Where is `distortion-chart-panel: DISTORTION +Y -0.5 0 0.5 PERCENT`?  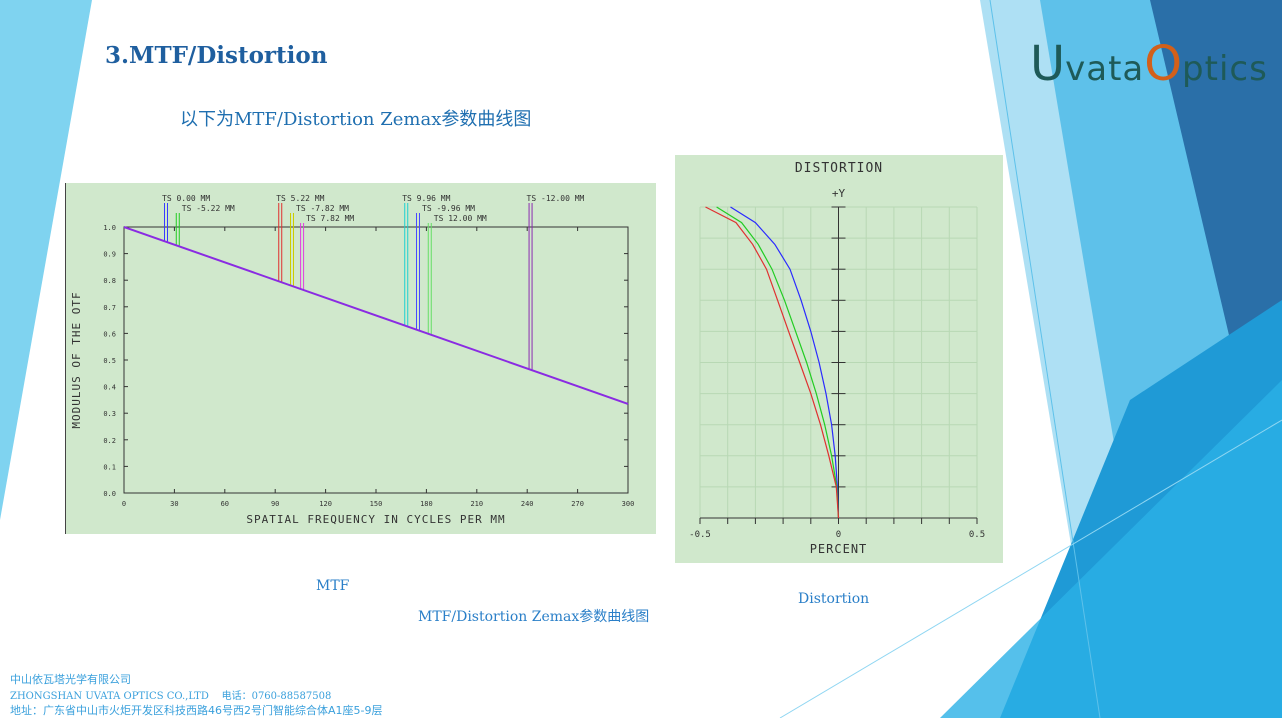 distortion-chart-panel: DISTORTION +Y -0.5 0 0.5 PERCENT is located at coordinates (839, 359).